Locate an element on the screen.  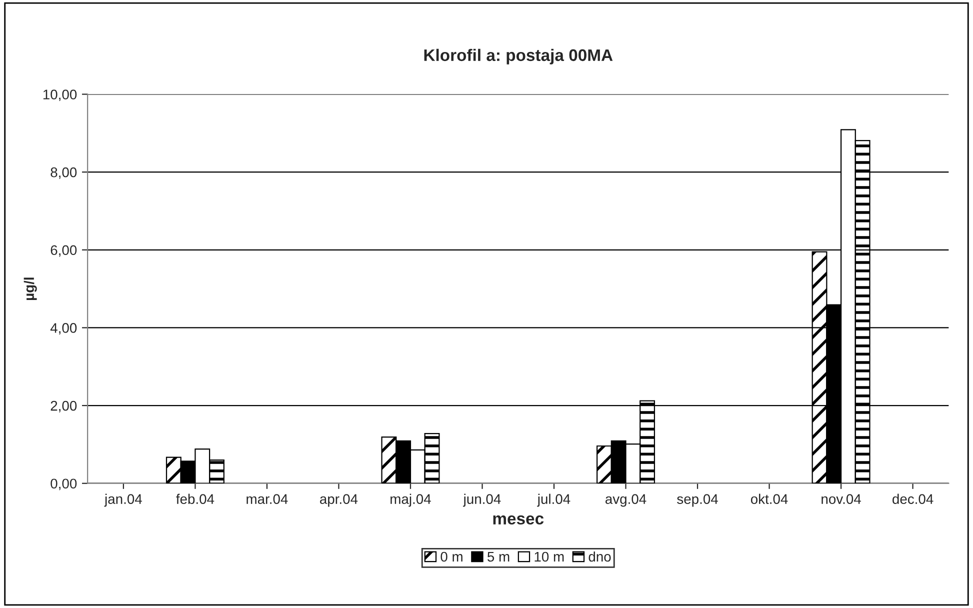
legend-label: 0 m is located at coordinates (451, 557).